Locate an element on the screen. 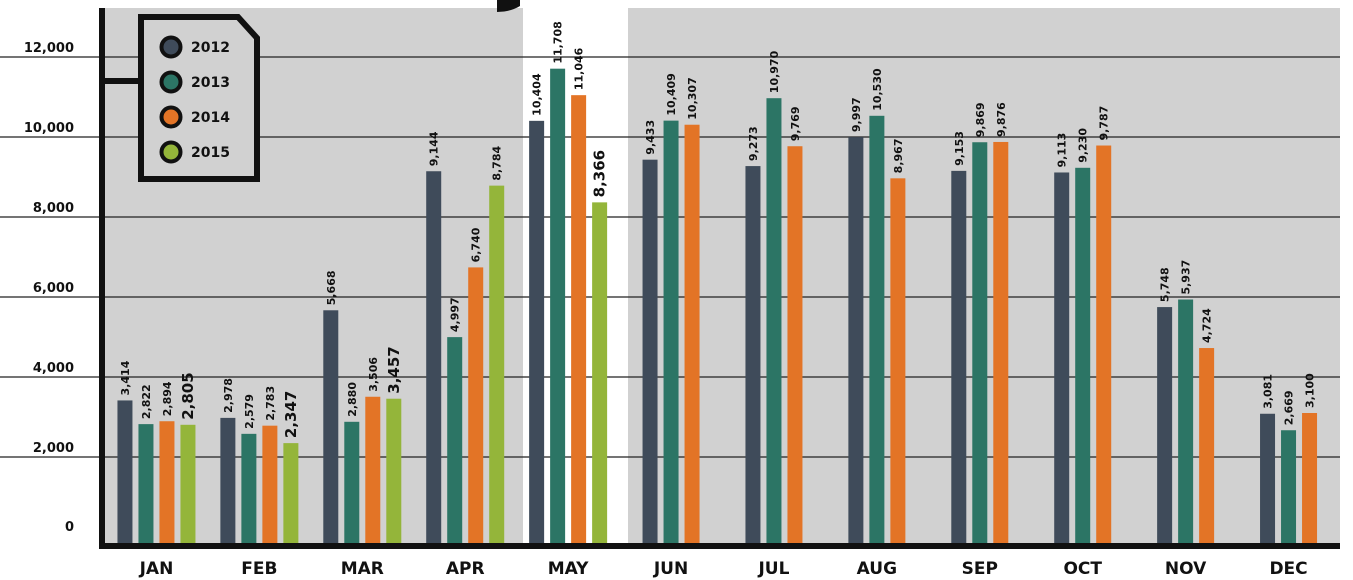 The image size is (1353, 580). bar-2014-aug is located at coordinates (898, 360).